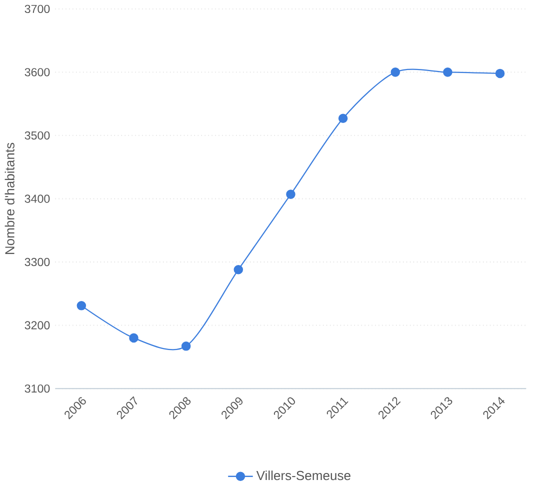 This screenshot has width=533, height=488. What do you see at coordinates (37, 198) in the screenshot?
I see `y-tick-label: 3400` at bounding box center [37, 198].